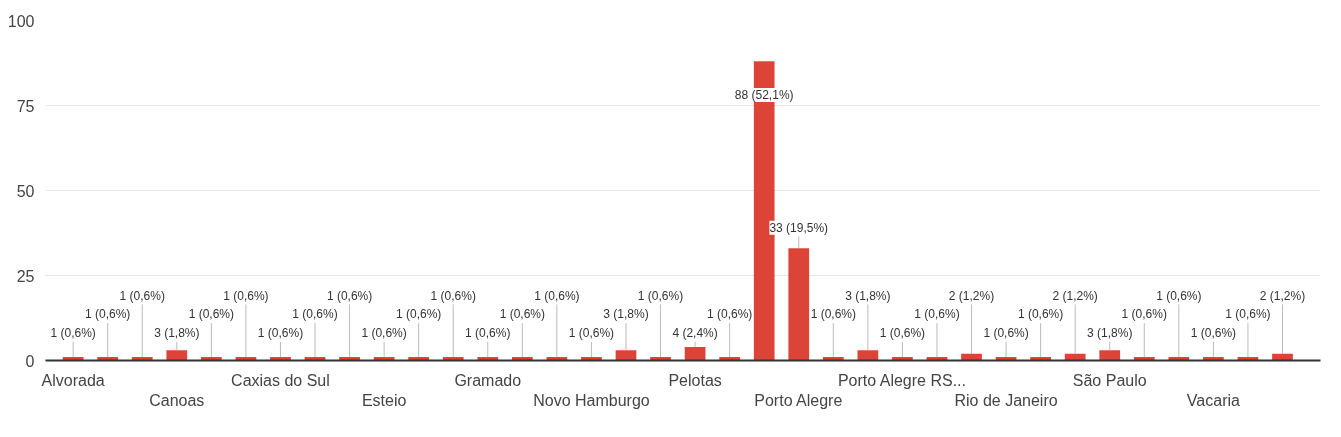  I want to click on x-tick-label: Gramado, so click(488, 380).